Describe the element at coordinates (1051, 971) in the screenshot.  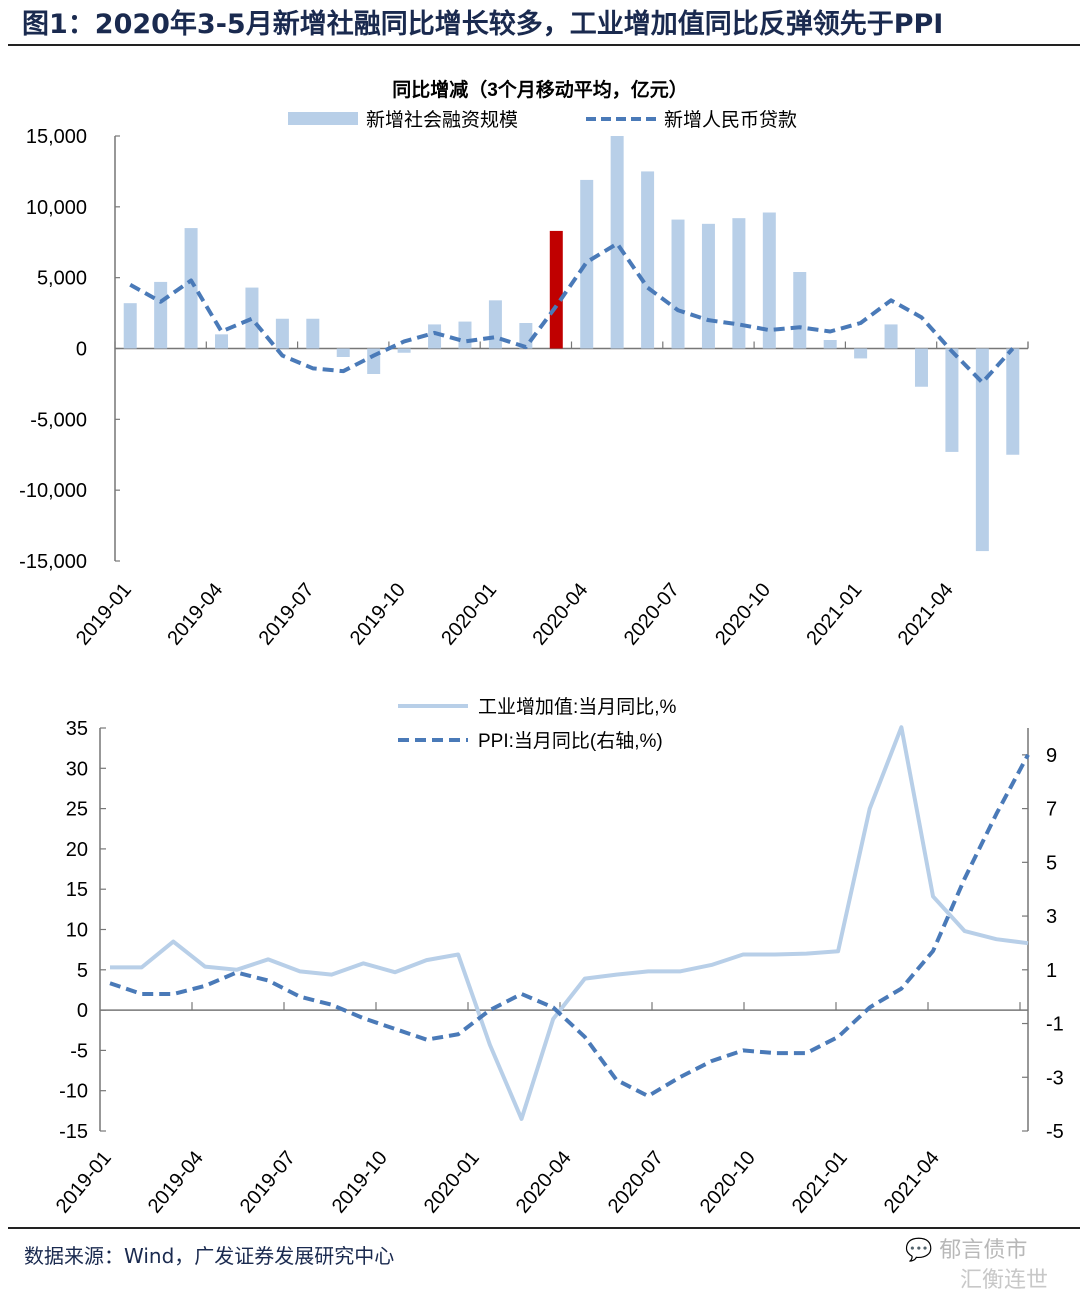
I see `y-tick-label-right: 1` at that location.